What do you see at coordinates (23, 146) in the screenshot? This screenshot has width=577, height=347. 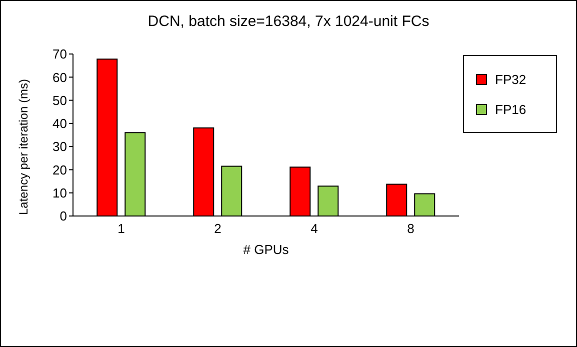 I see `y-axis-title: Latency per iteration (ms)` at bounding box center [23, 146].